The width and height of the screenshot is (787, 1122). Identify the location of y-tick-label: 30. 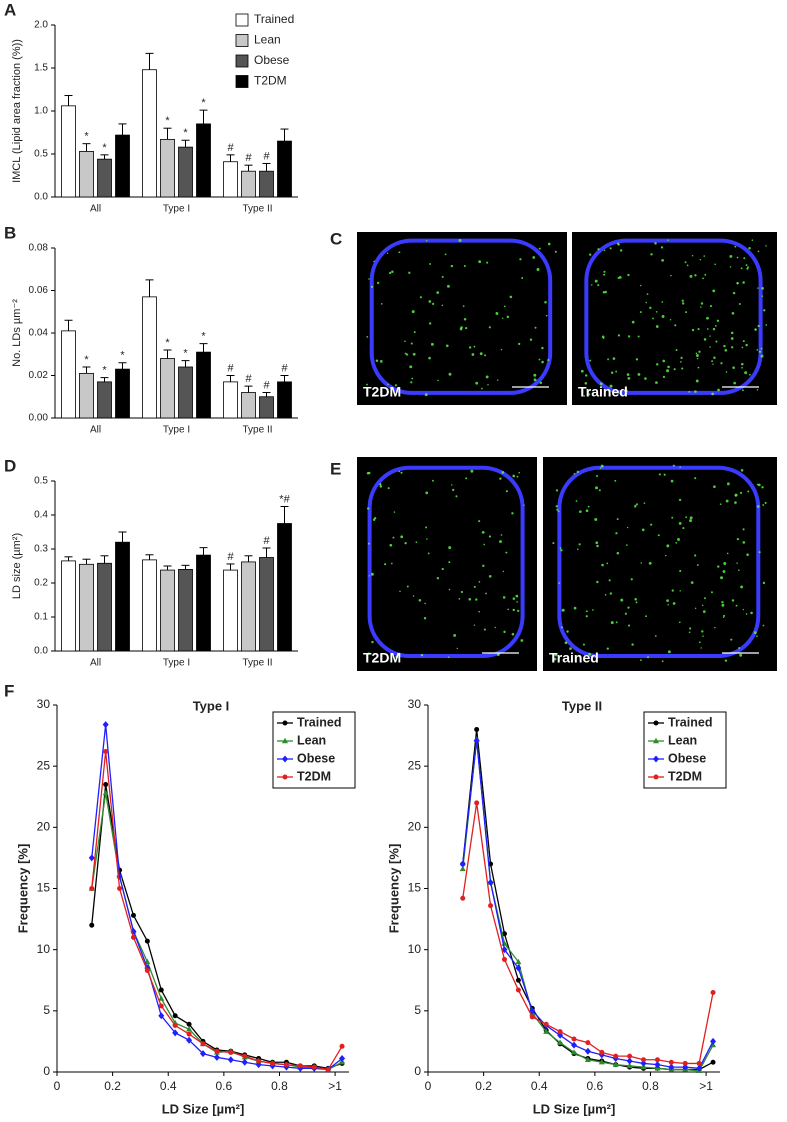
(44, 704).